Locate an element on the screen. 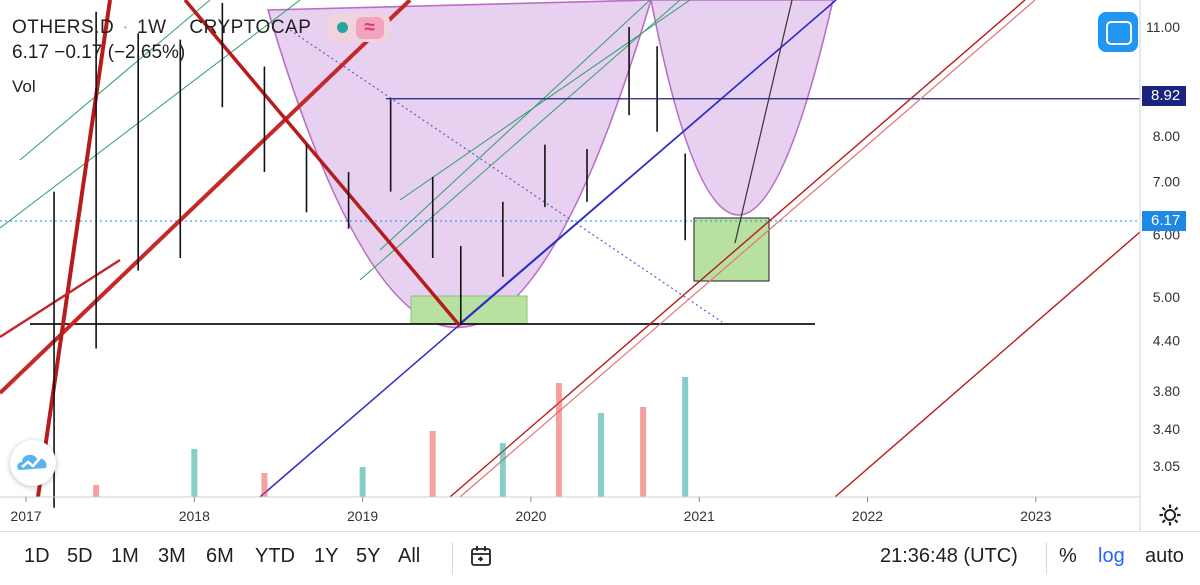  red-trendline-lower is located at coordinates (60, 298).